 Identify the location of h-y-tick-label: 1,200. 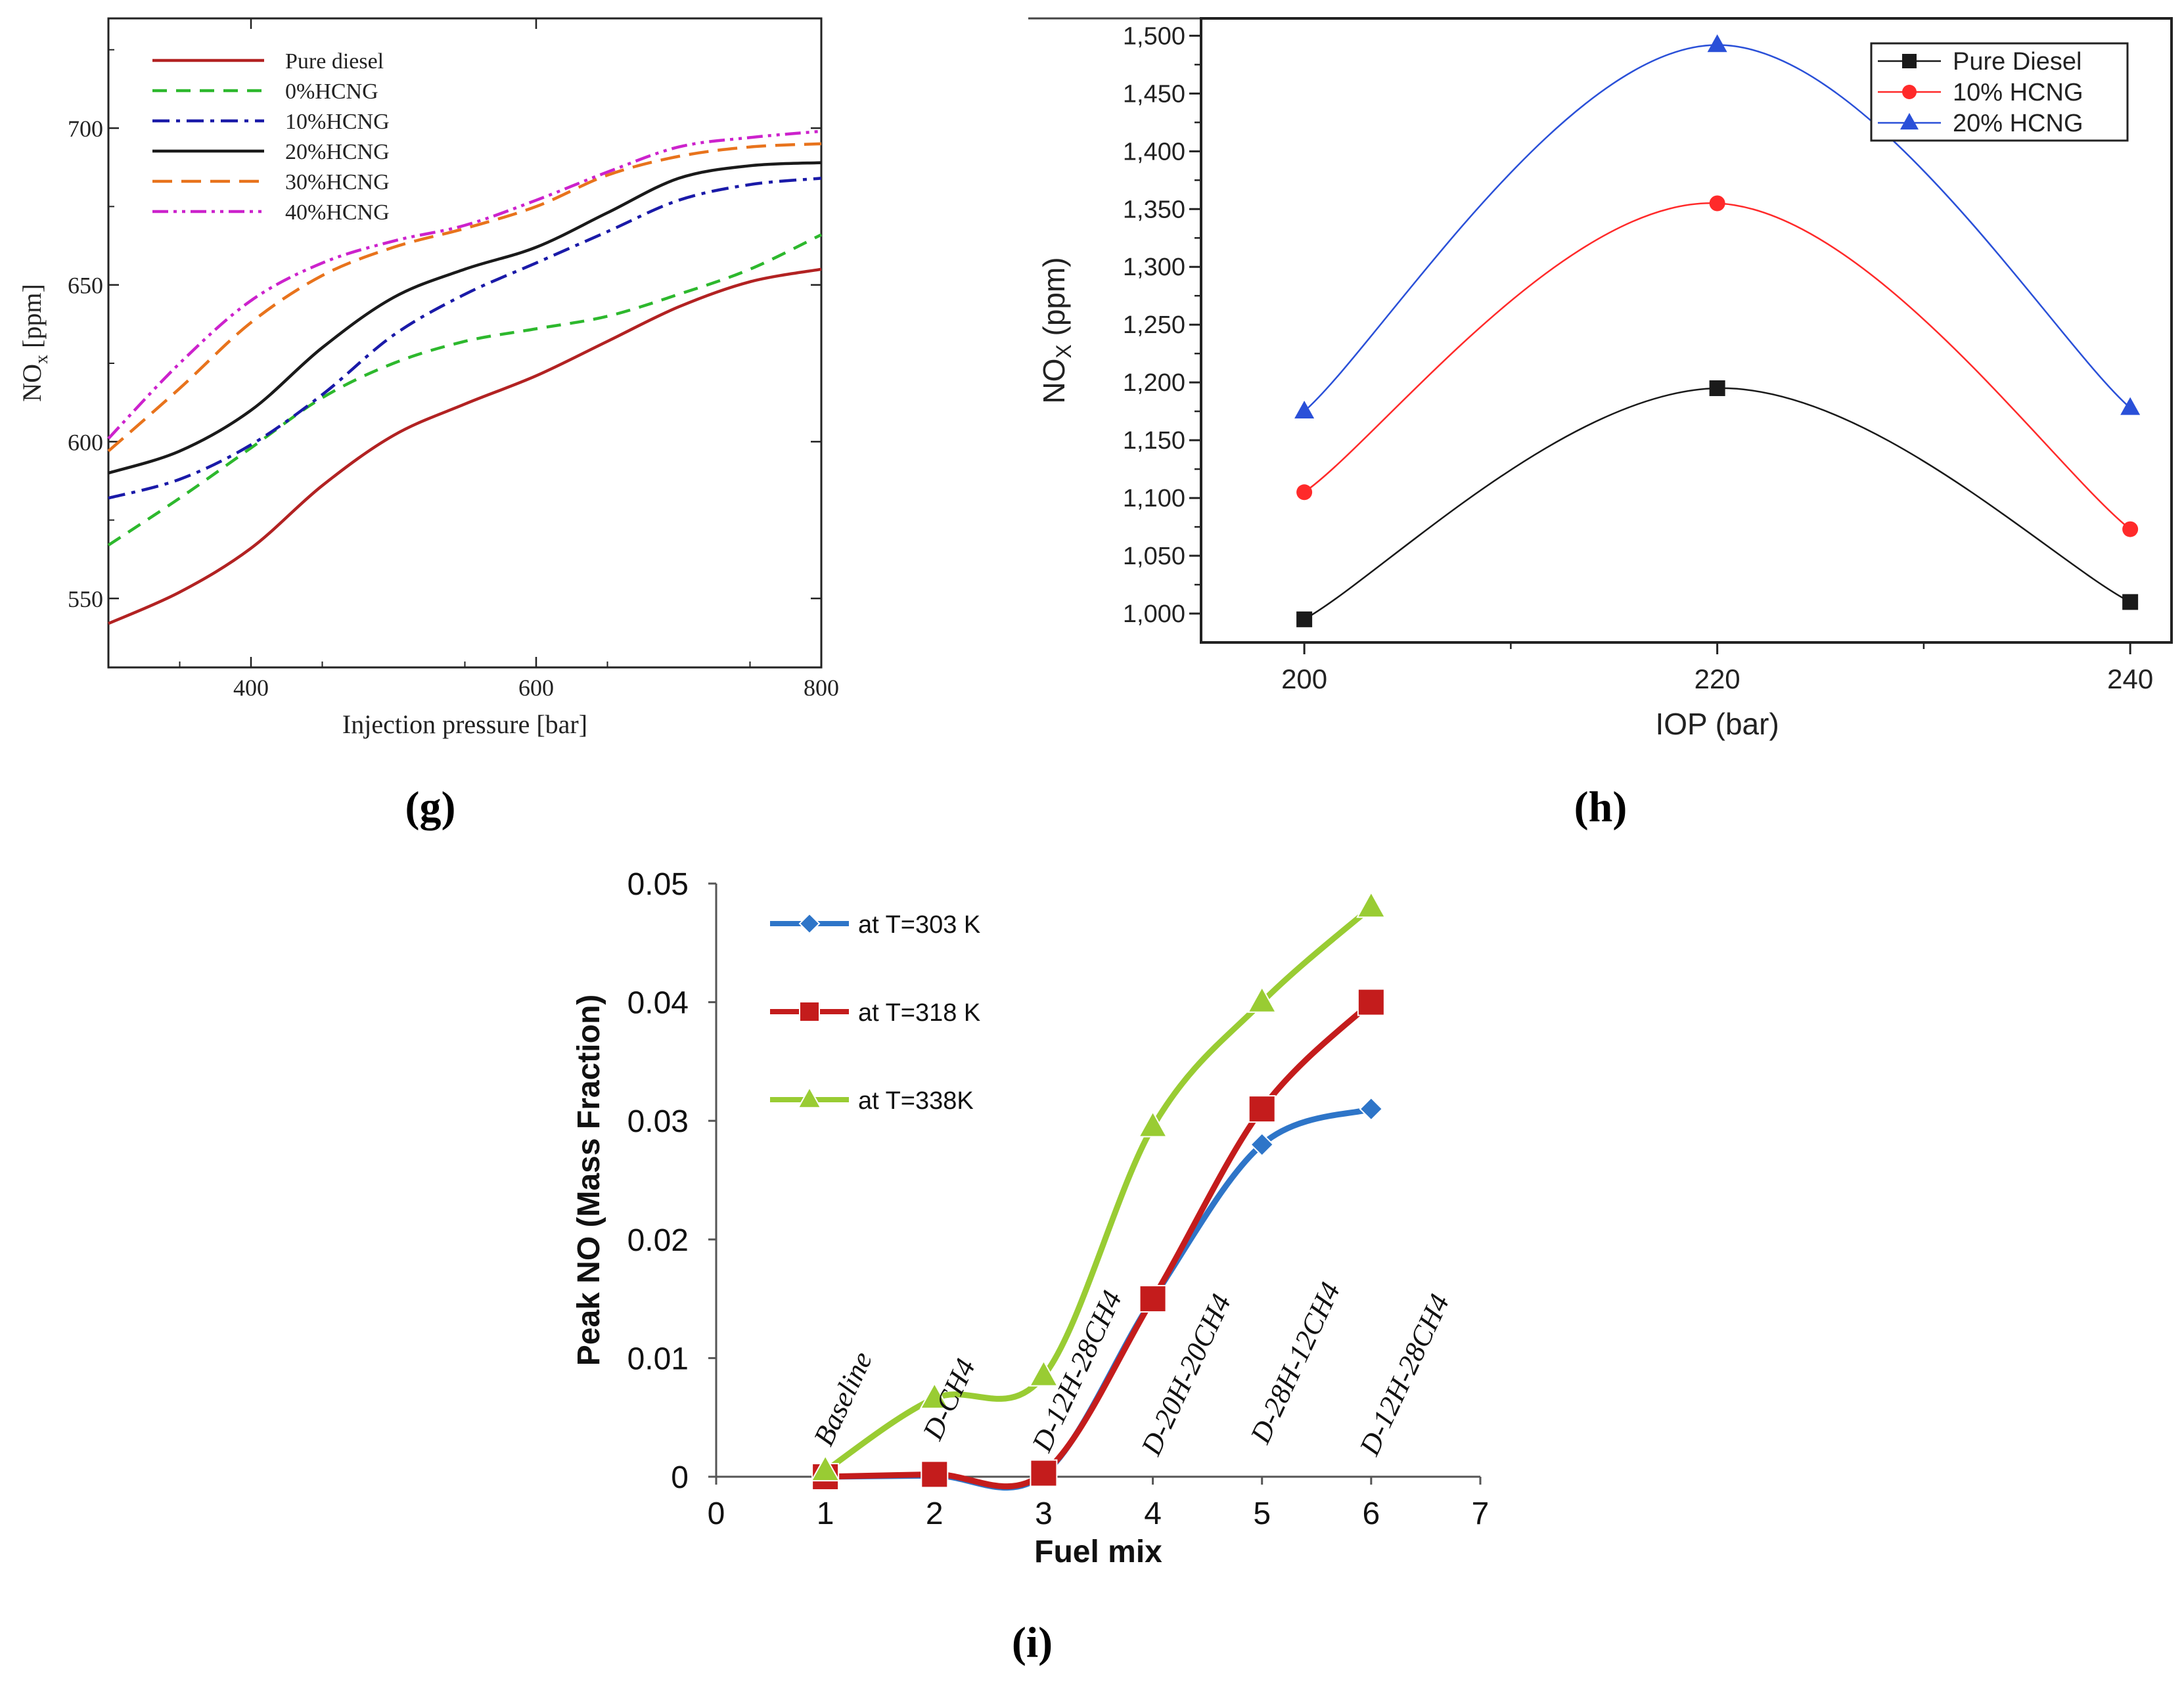
(1154, 383).